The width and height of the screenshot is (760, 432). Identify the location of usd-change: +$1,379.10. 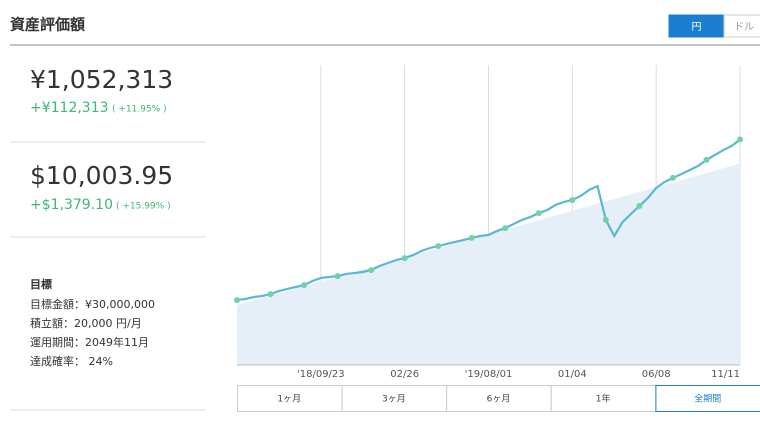
(71, 205).